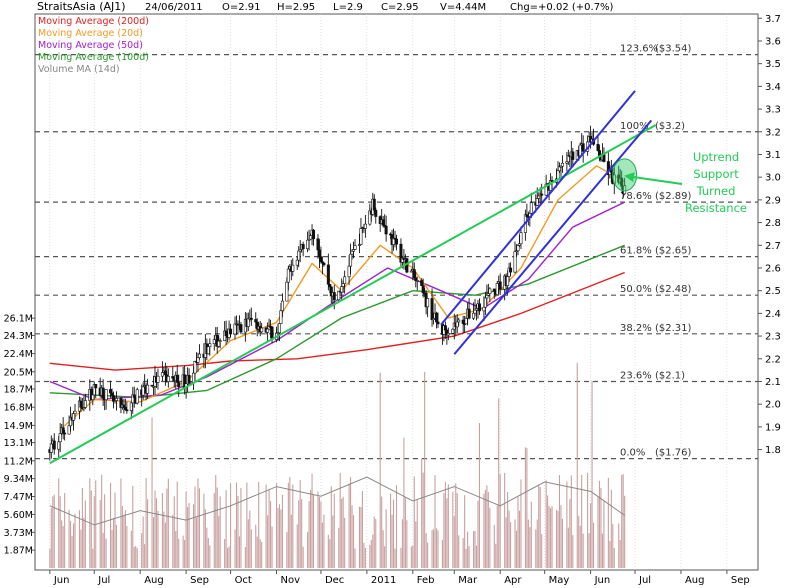 This screenshot has height=588, width=800. I want to click on price-axis-label: 1.9, so click(773, 427).